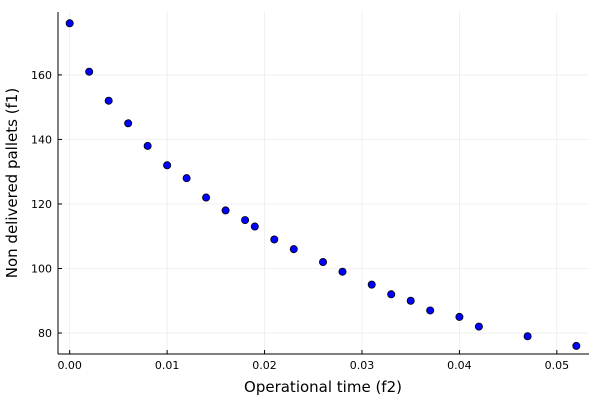 The image size is (600, 400). What do you see at coordinates (45, 333) in the screenshot?
I see `y-tick-label: 80` at bounding box center [45, 333].